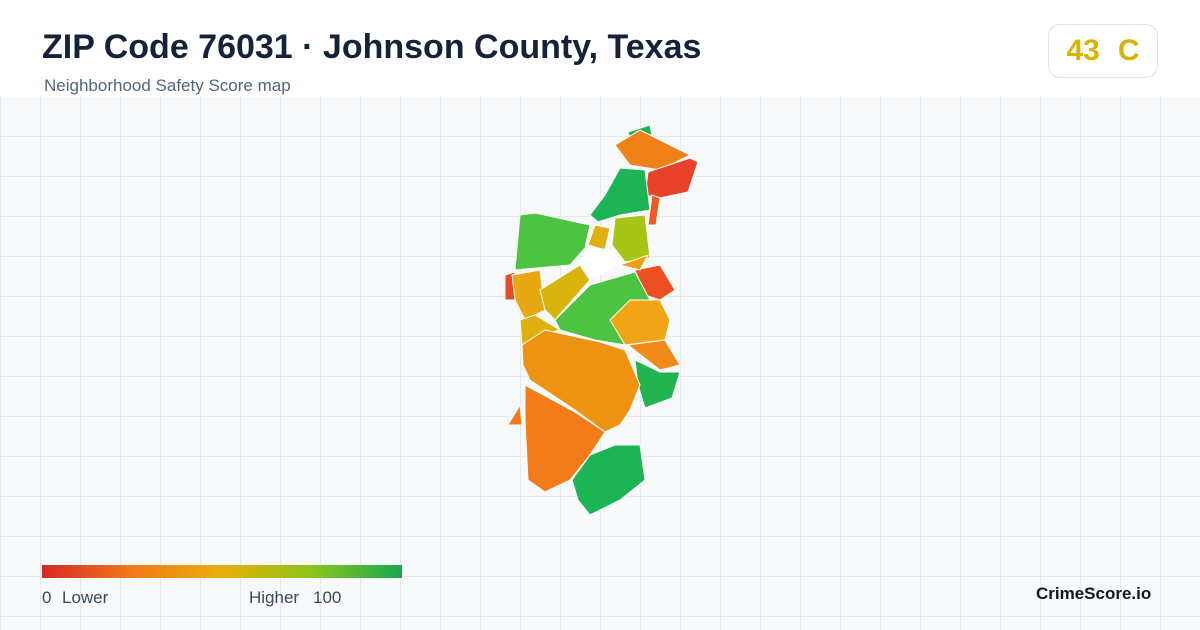 The height and width of the screenshot is (630, 1200). Describe the element at coordinates (167, 85) in the screenshot. I see `subtitle: Neighborhood Safety Score map` at that location.